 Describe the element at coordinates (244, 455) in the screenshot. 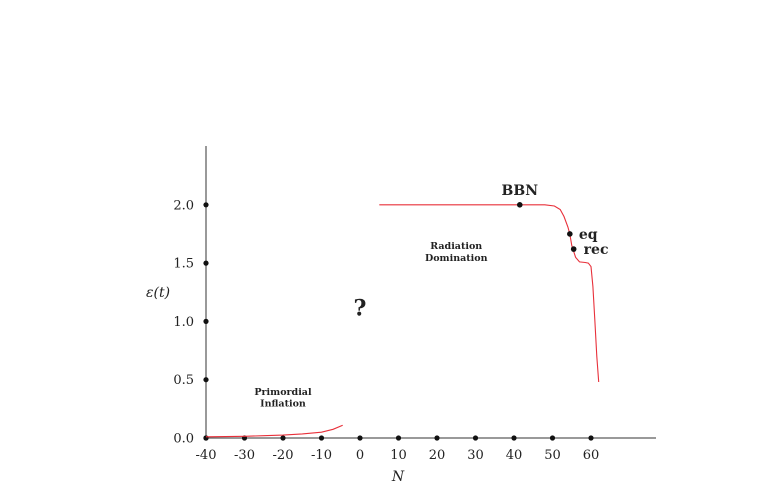

I see `x-tick-label: -30` at that location.